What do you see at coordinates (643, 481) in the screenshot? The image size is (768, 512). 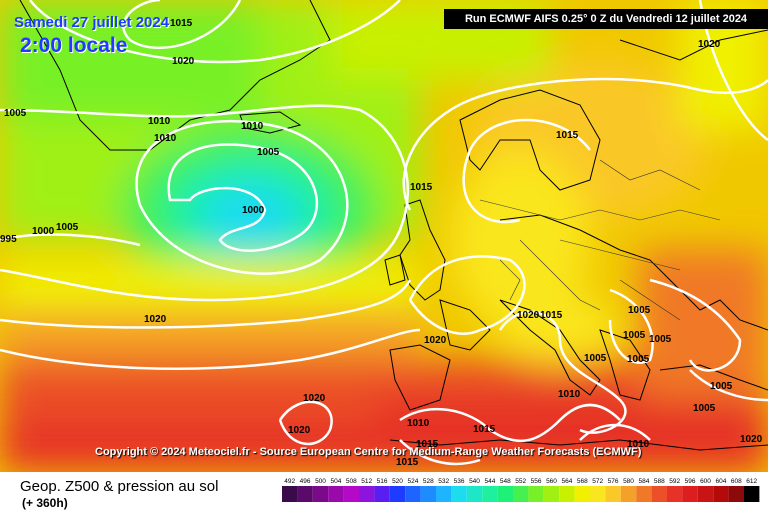 I see `legend-tick-label: 584` at bounding box center [643, 481].